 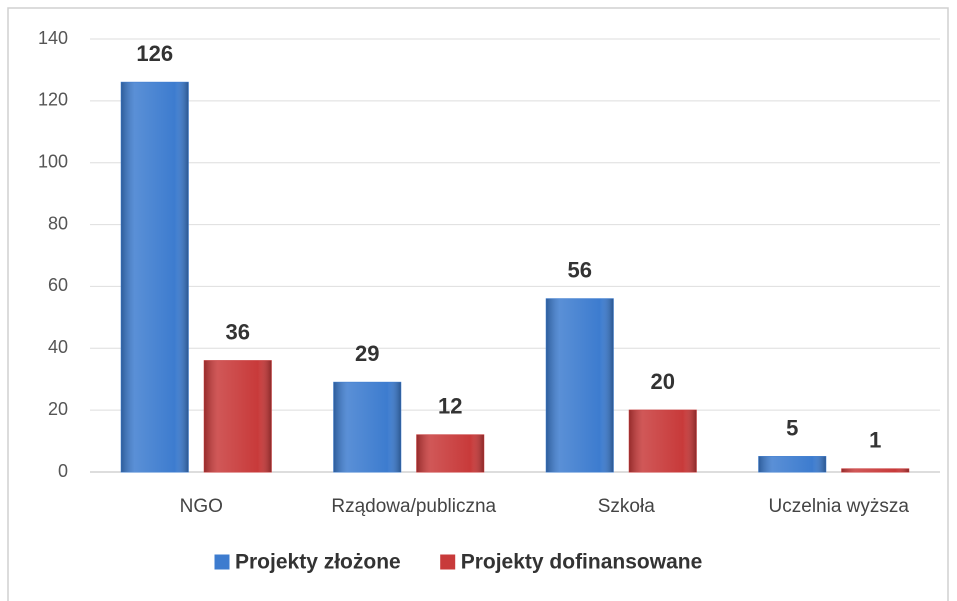 I want to click on data-label: 1, so click(x=875, y=440).